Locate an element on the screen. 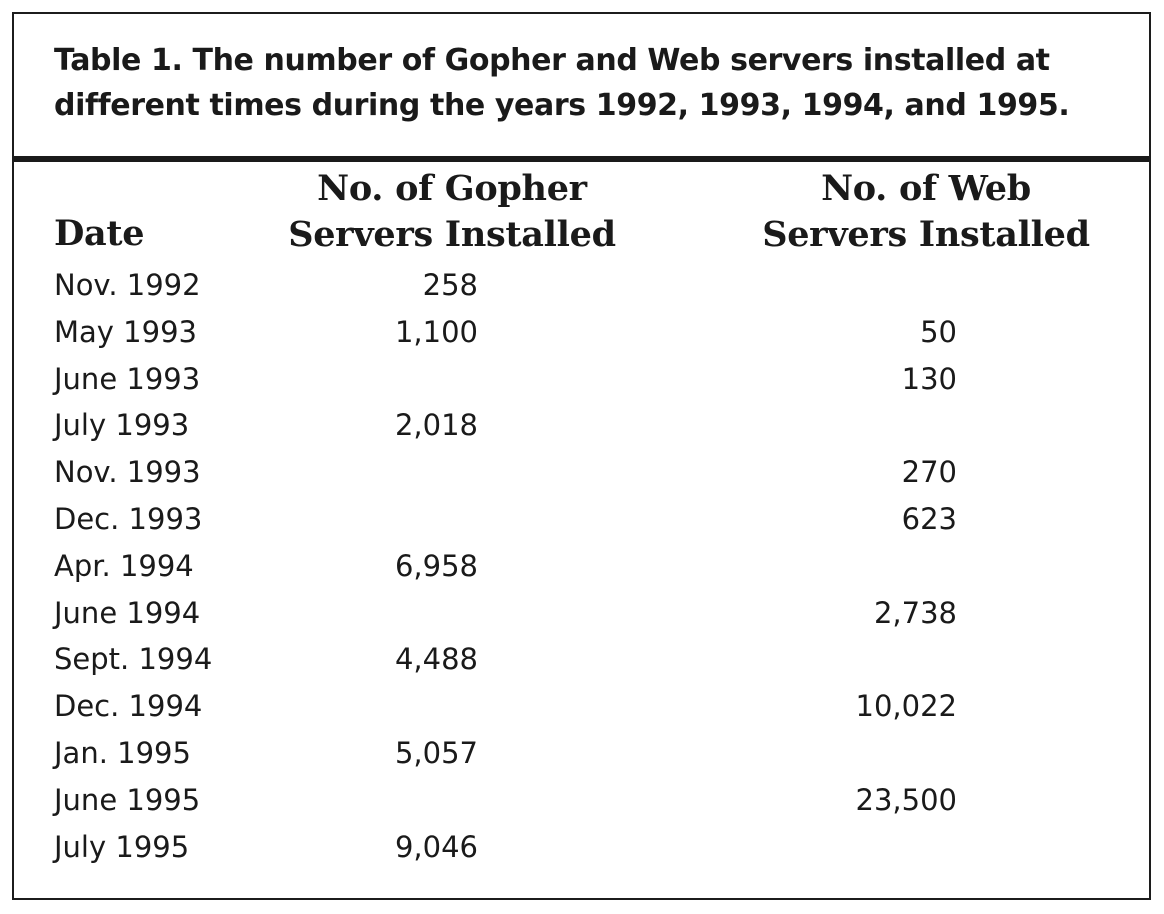  table-row: July 1995 9,046 is located at coordinates (581, 847).